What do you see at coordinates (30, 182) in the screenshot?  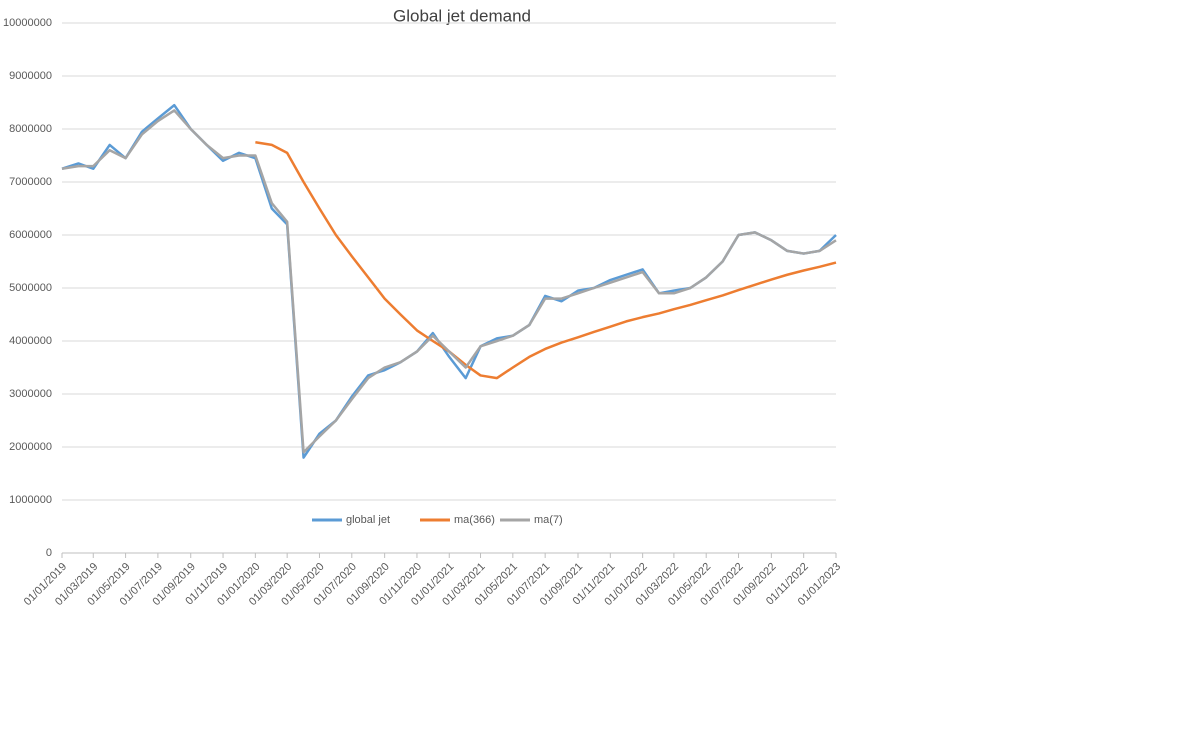 I see `y-tick-label: 7000000` at bounding box center [30, 182].